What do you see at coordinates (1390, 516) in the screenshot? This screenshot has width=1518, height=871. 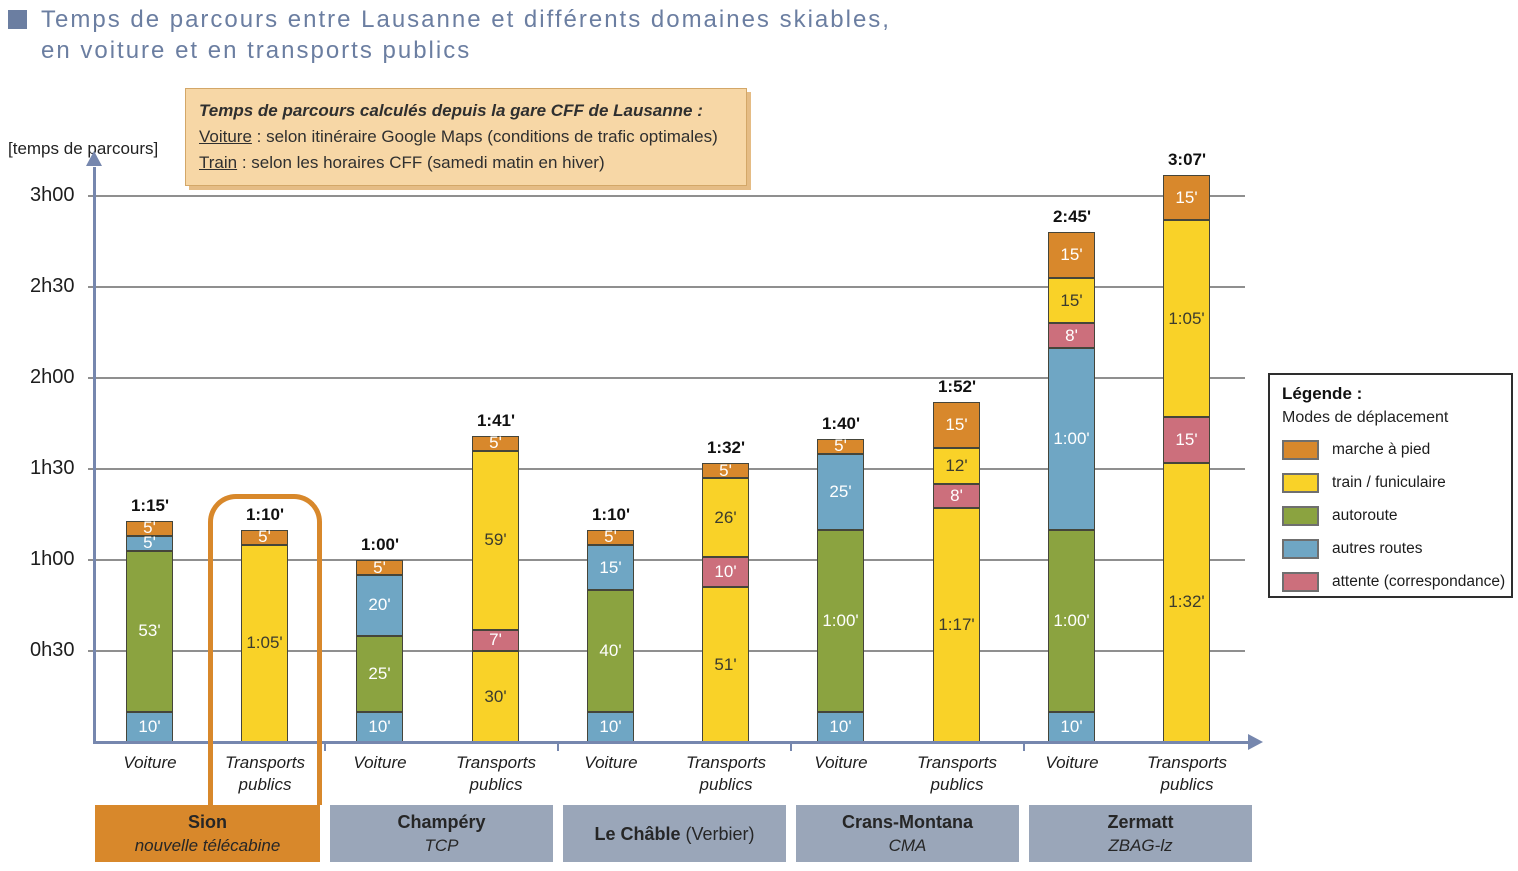 I see `legend-item-highway: autoroute` at bounding box center [1390, 516].